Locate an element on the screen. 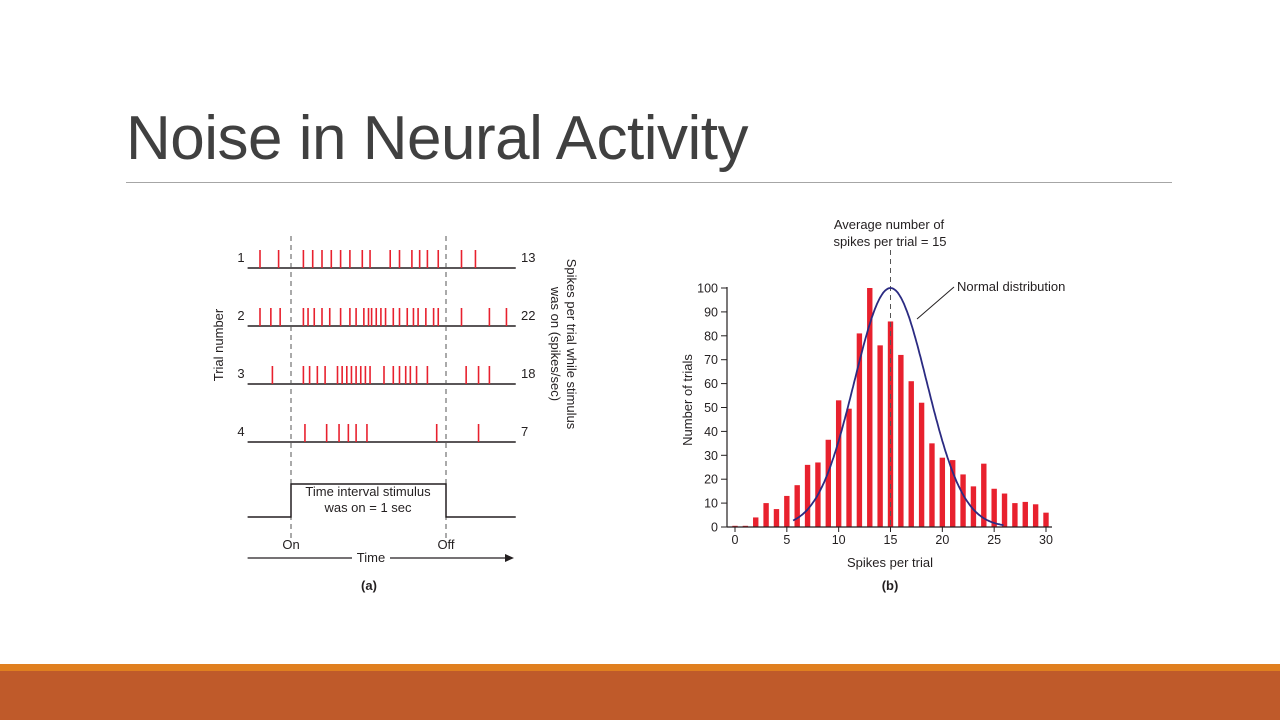 This screenshot has width=1280, height=720. histogram-y-axis-label: Number of trials is located at coordinates (687, 400).